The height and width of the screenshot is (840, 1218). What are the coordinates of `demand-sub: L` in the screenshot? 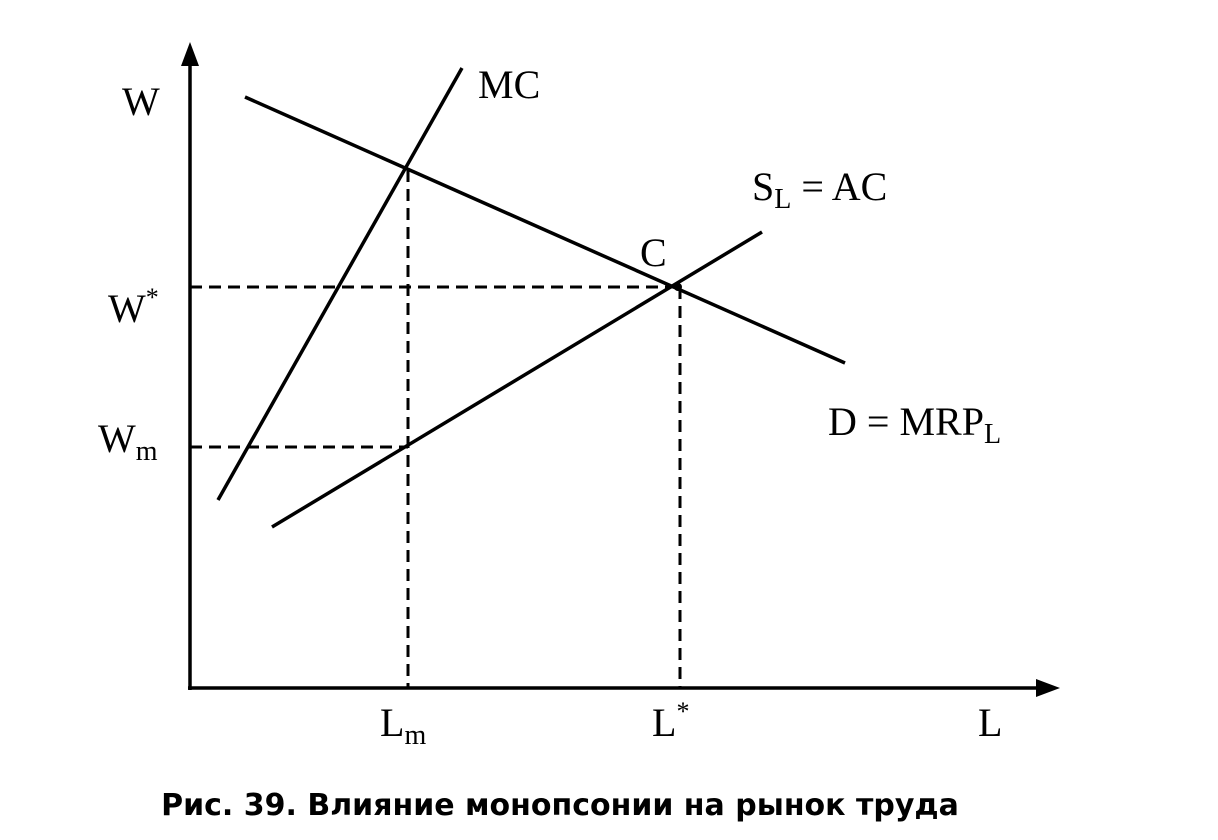 It's located at (992, 434).